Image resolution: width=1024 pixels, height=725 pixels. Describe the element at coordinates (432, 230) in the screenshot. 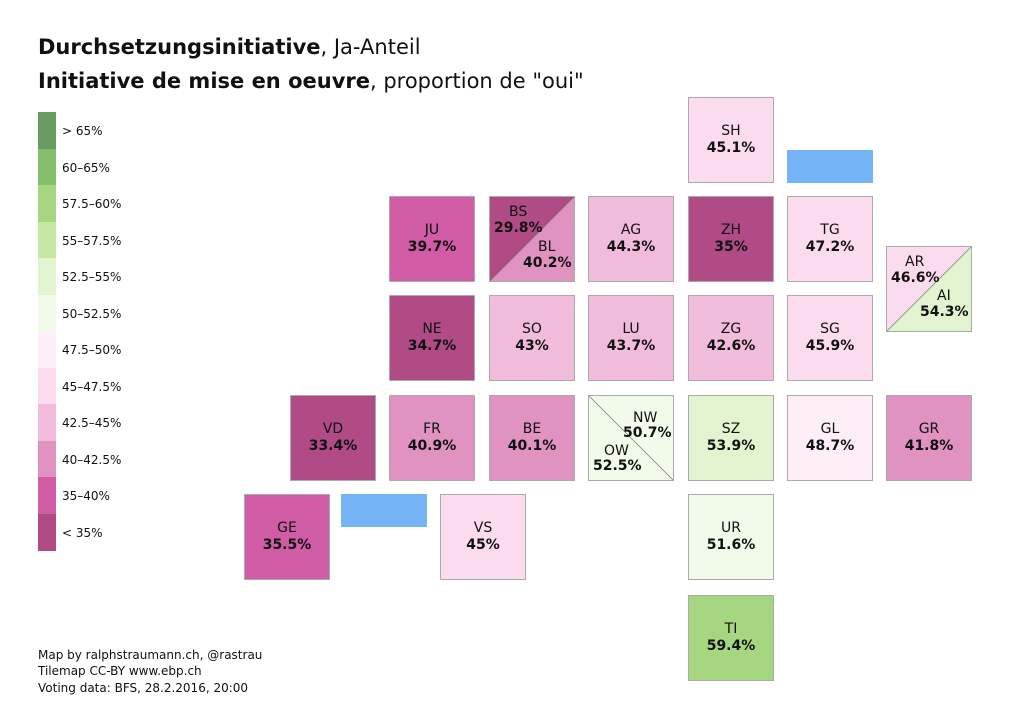

I see `canton-code: JU` at that location.